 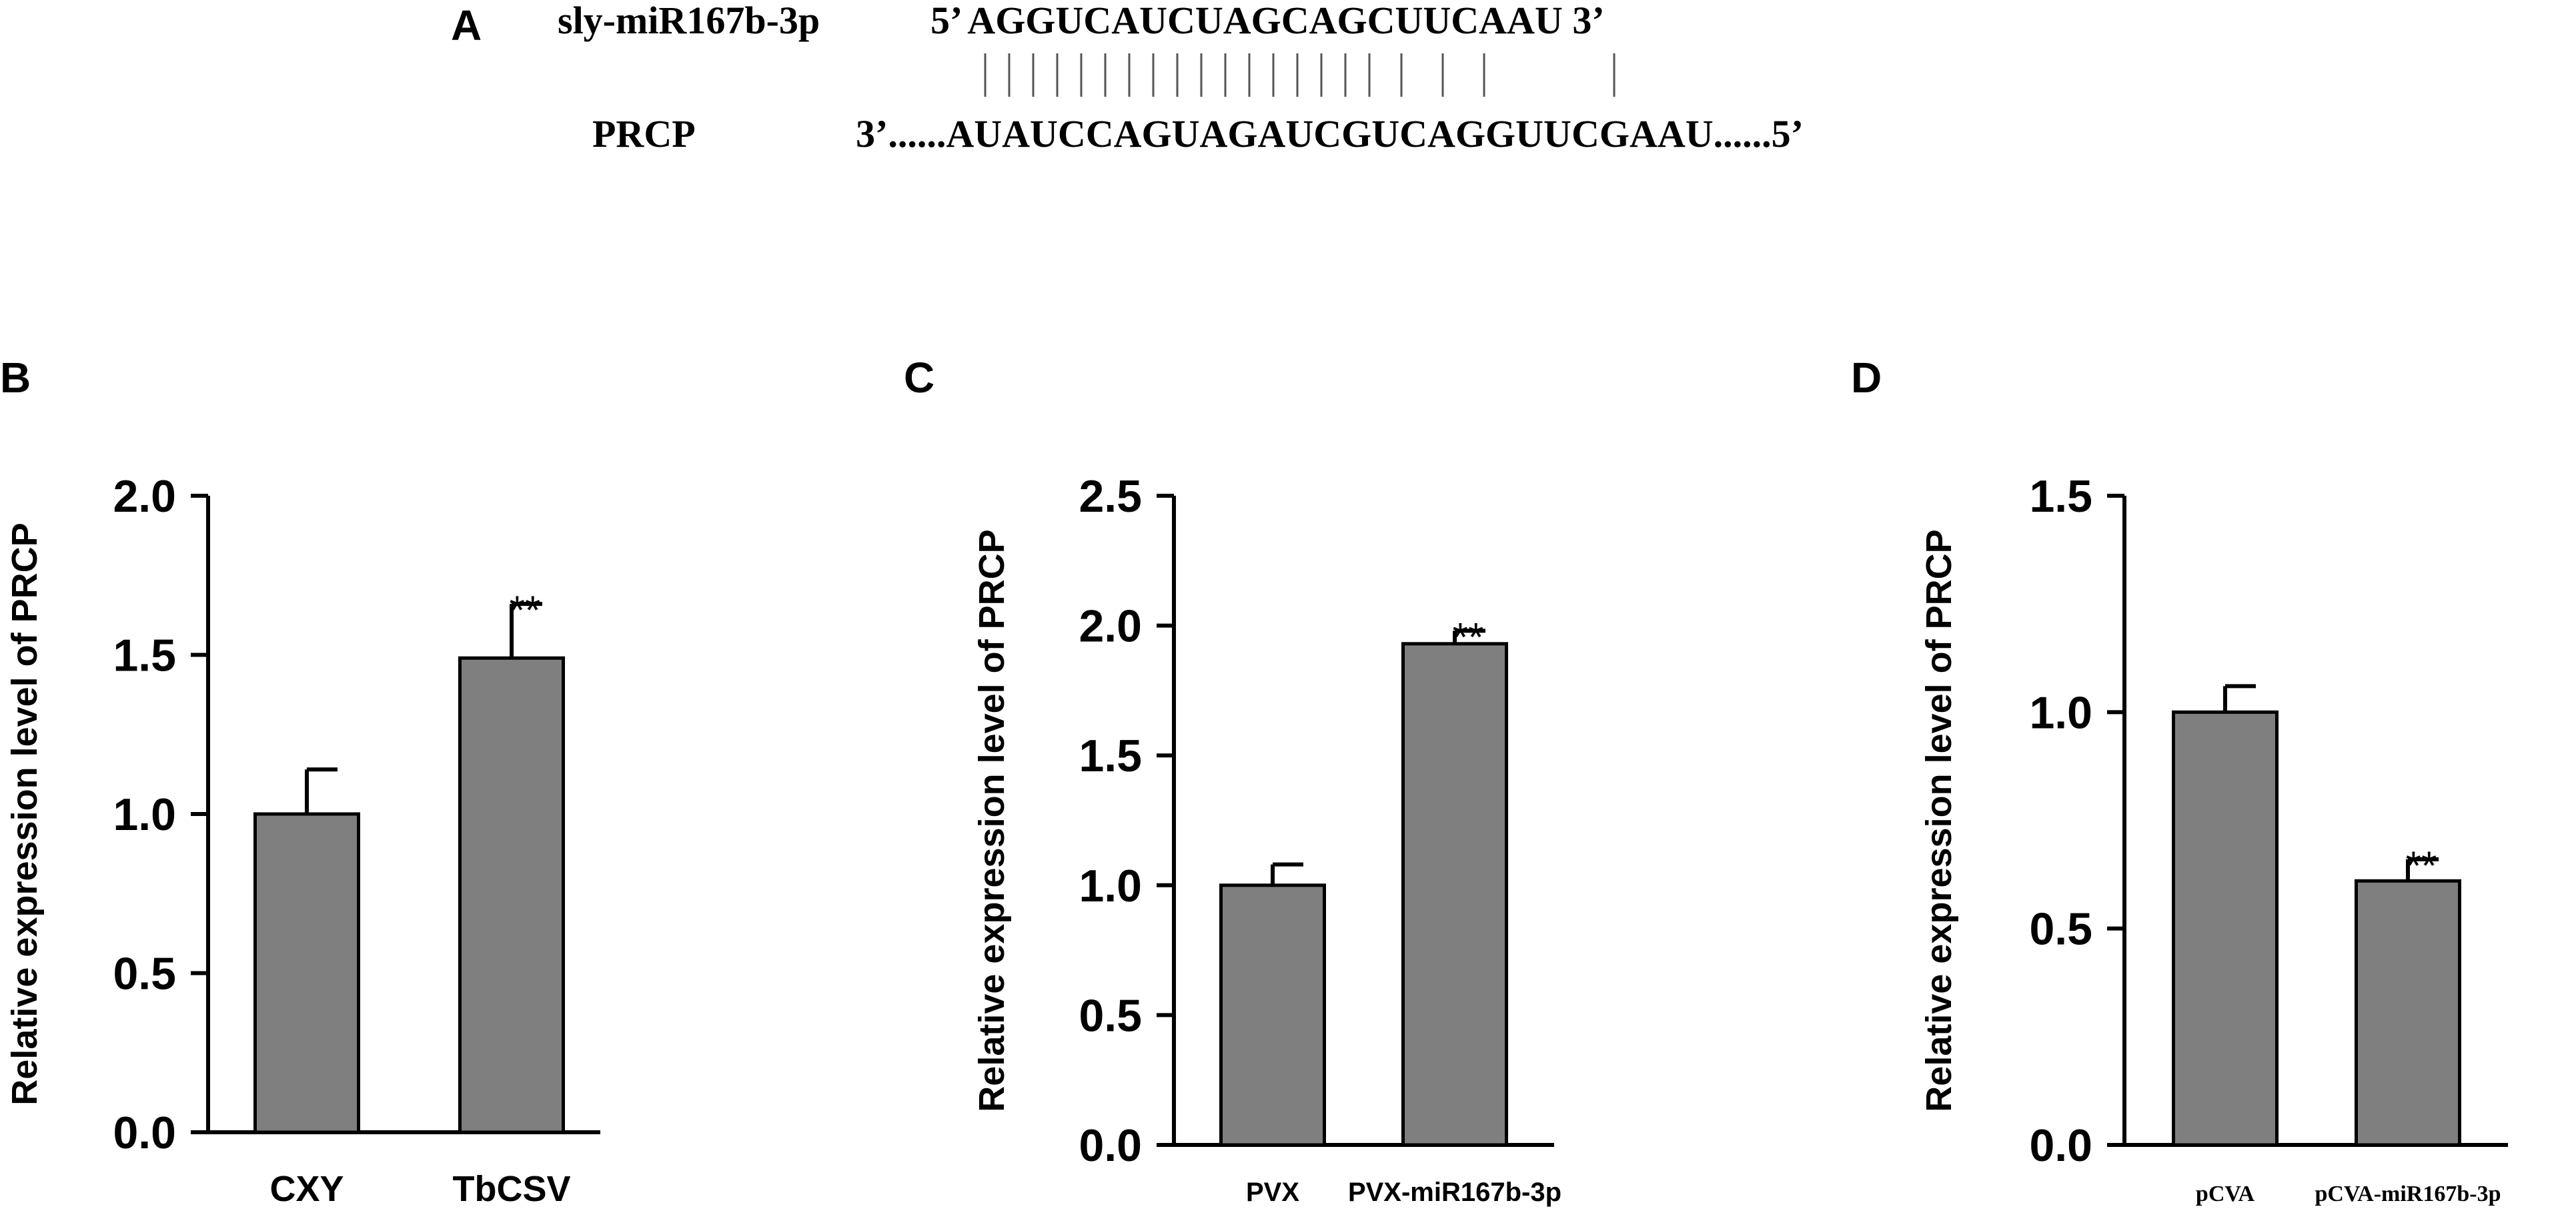 What do you see at coordinates (2225, 1194) in the screenshot?
I see `x-category-label: pCVA` at bounding box center [2225, 1194].